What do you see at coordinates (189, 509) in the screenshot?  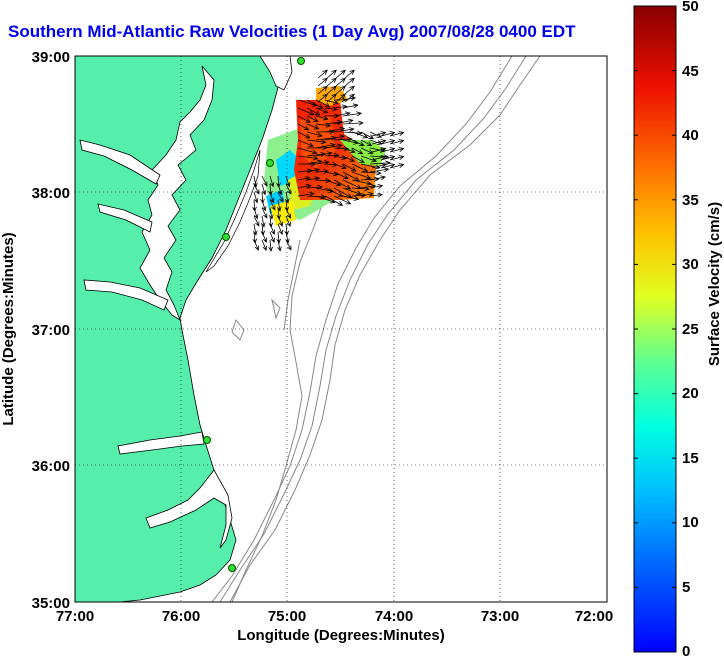 I see `pamlico-sound` at bounding box center [189, 509].